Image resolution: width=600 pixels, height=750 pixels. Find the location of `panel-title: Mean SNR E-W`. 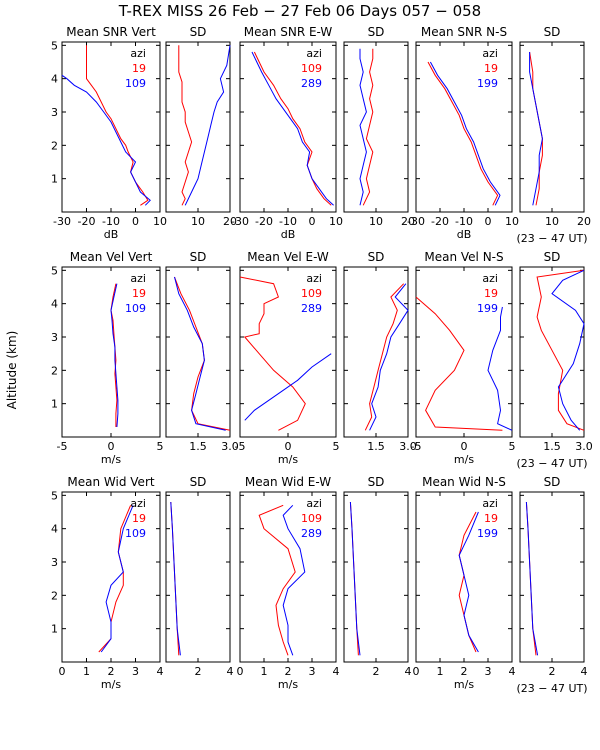

panel-title: Mean SNR E-W is located at coordinates (288, 32).